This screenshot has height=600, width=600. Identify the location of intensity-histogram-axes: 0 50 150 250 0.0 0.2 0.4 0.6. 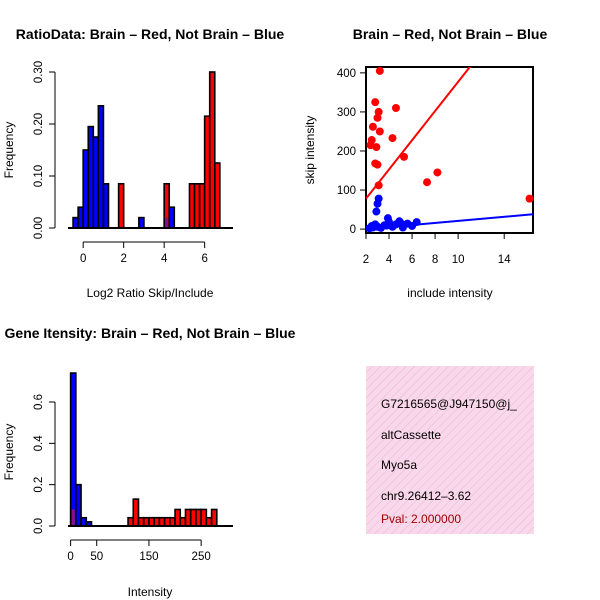
(133, 478).